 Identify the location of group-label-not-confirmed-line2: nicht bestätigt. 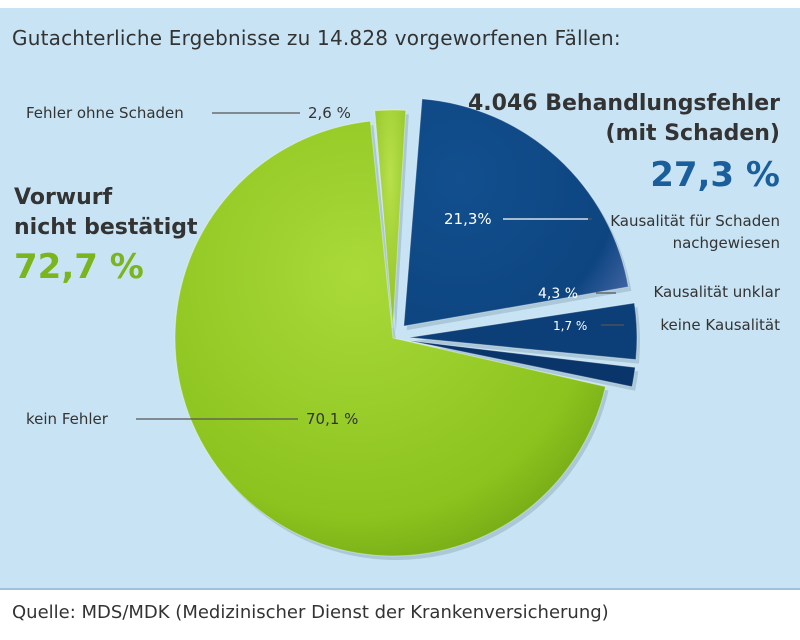
(106, 227).